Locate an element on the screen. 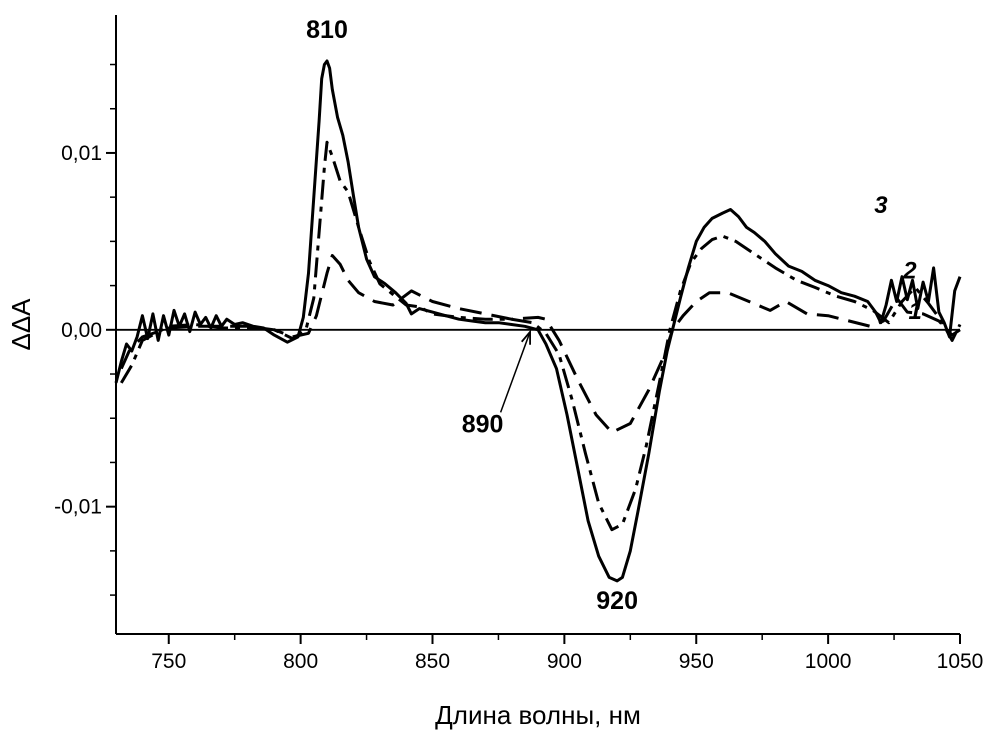  y-tick-label: -0,01 is located at coordinates (78, 507).